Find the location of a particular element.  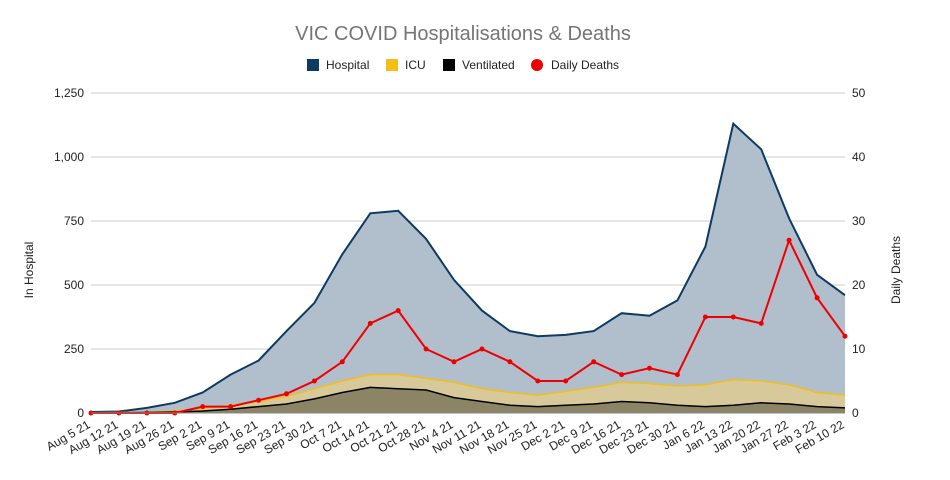

y-axis-left: 0 250 500 750 1,000 1,250 is located at coordinates (69, 253).